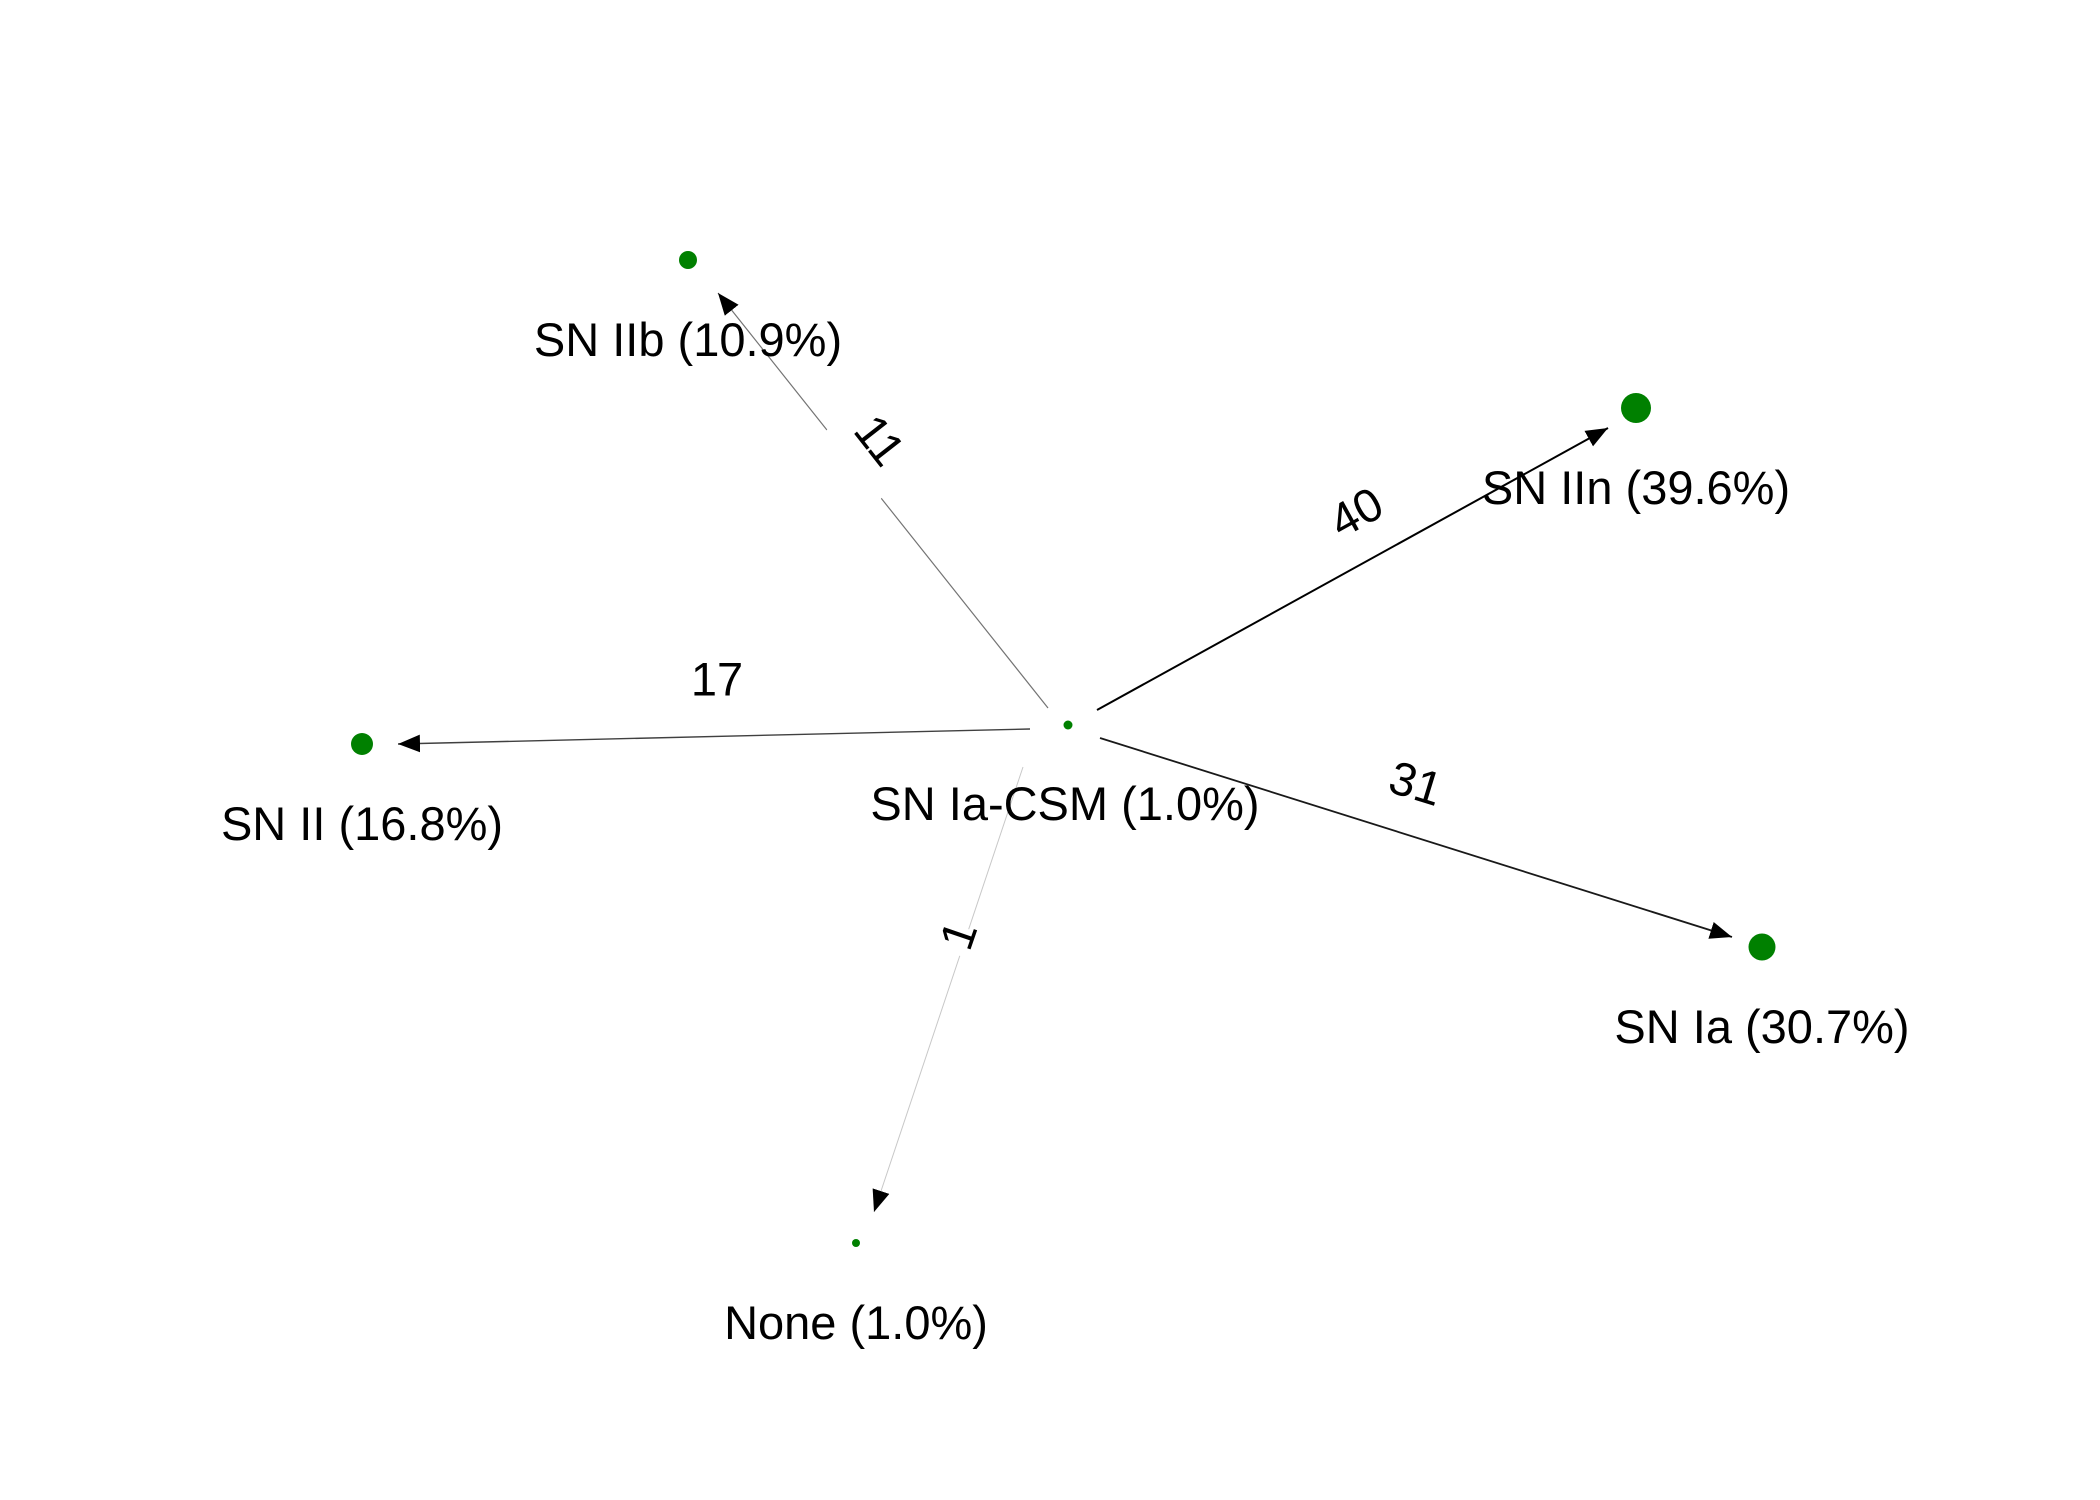 This screenshot has height=1500, width=2100. What do you see at coordinates (1636, 487) in the screenshot?
I see `node-label-iin: SN IIn (39.6%)` at bounding box center [1636, 487].